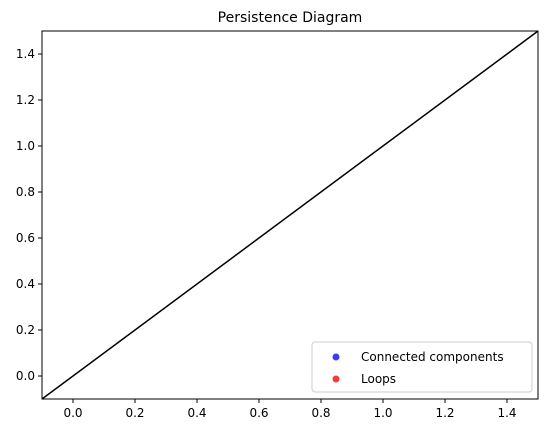  I want to click on y-tick-label: 0.2, so click(25, 330).